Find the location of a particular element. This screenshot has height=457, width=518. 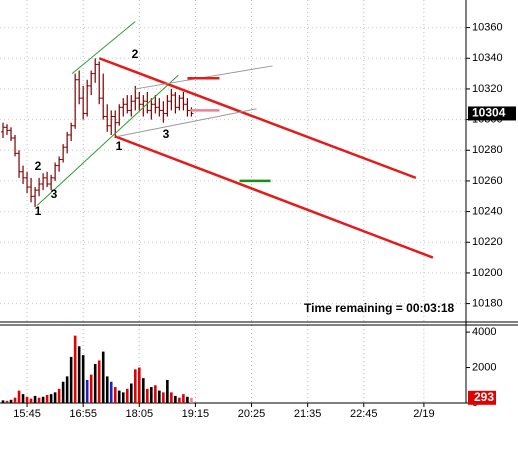

last-price-label: 10304 is located at coordinates (489, 113).